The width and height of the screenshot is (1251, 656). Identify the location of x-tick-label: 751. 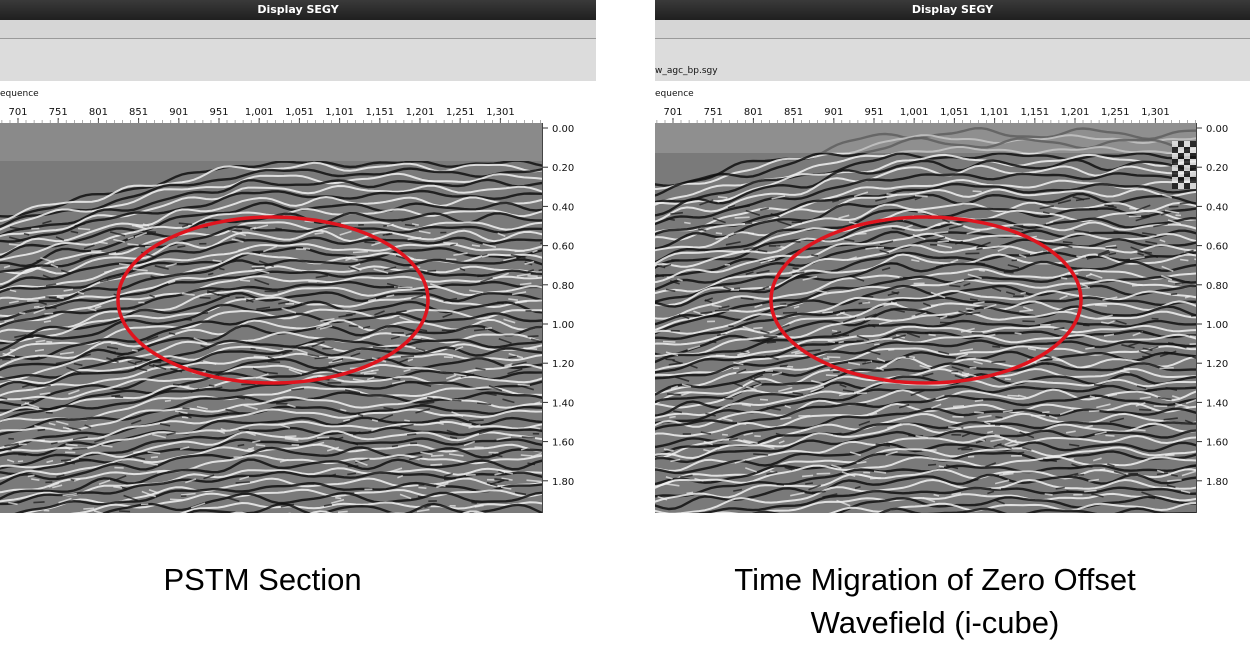
(713, 112).